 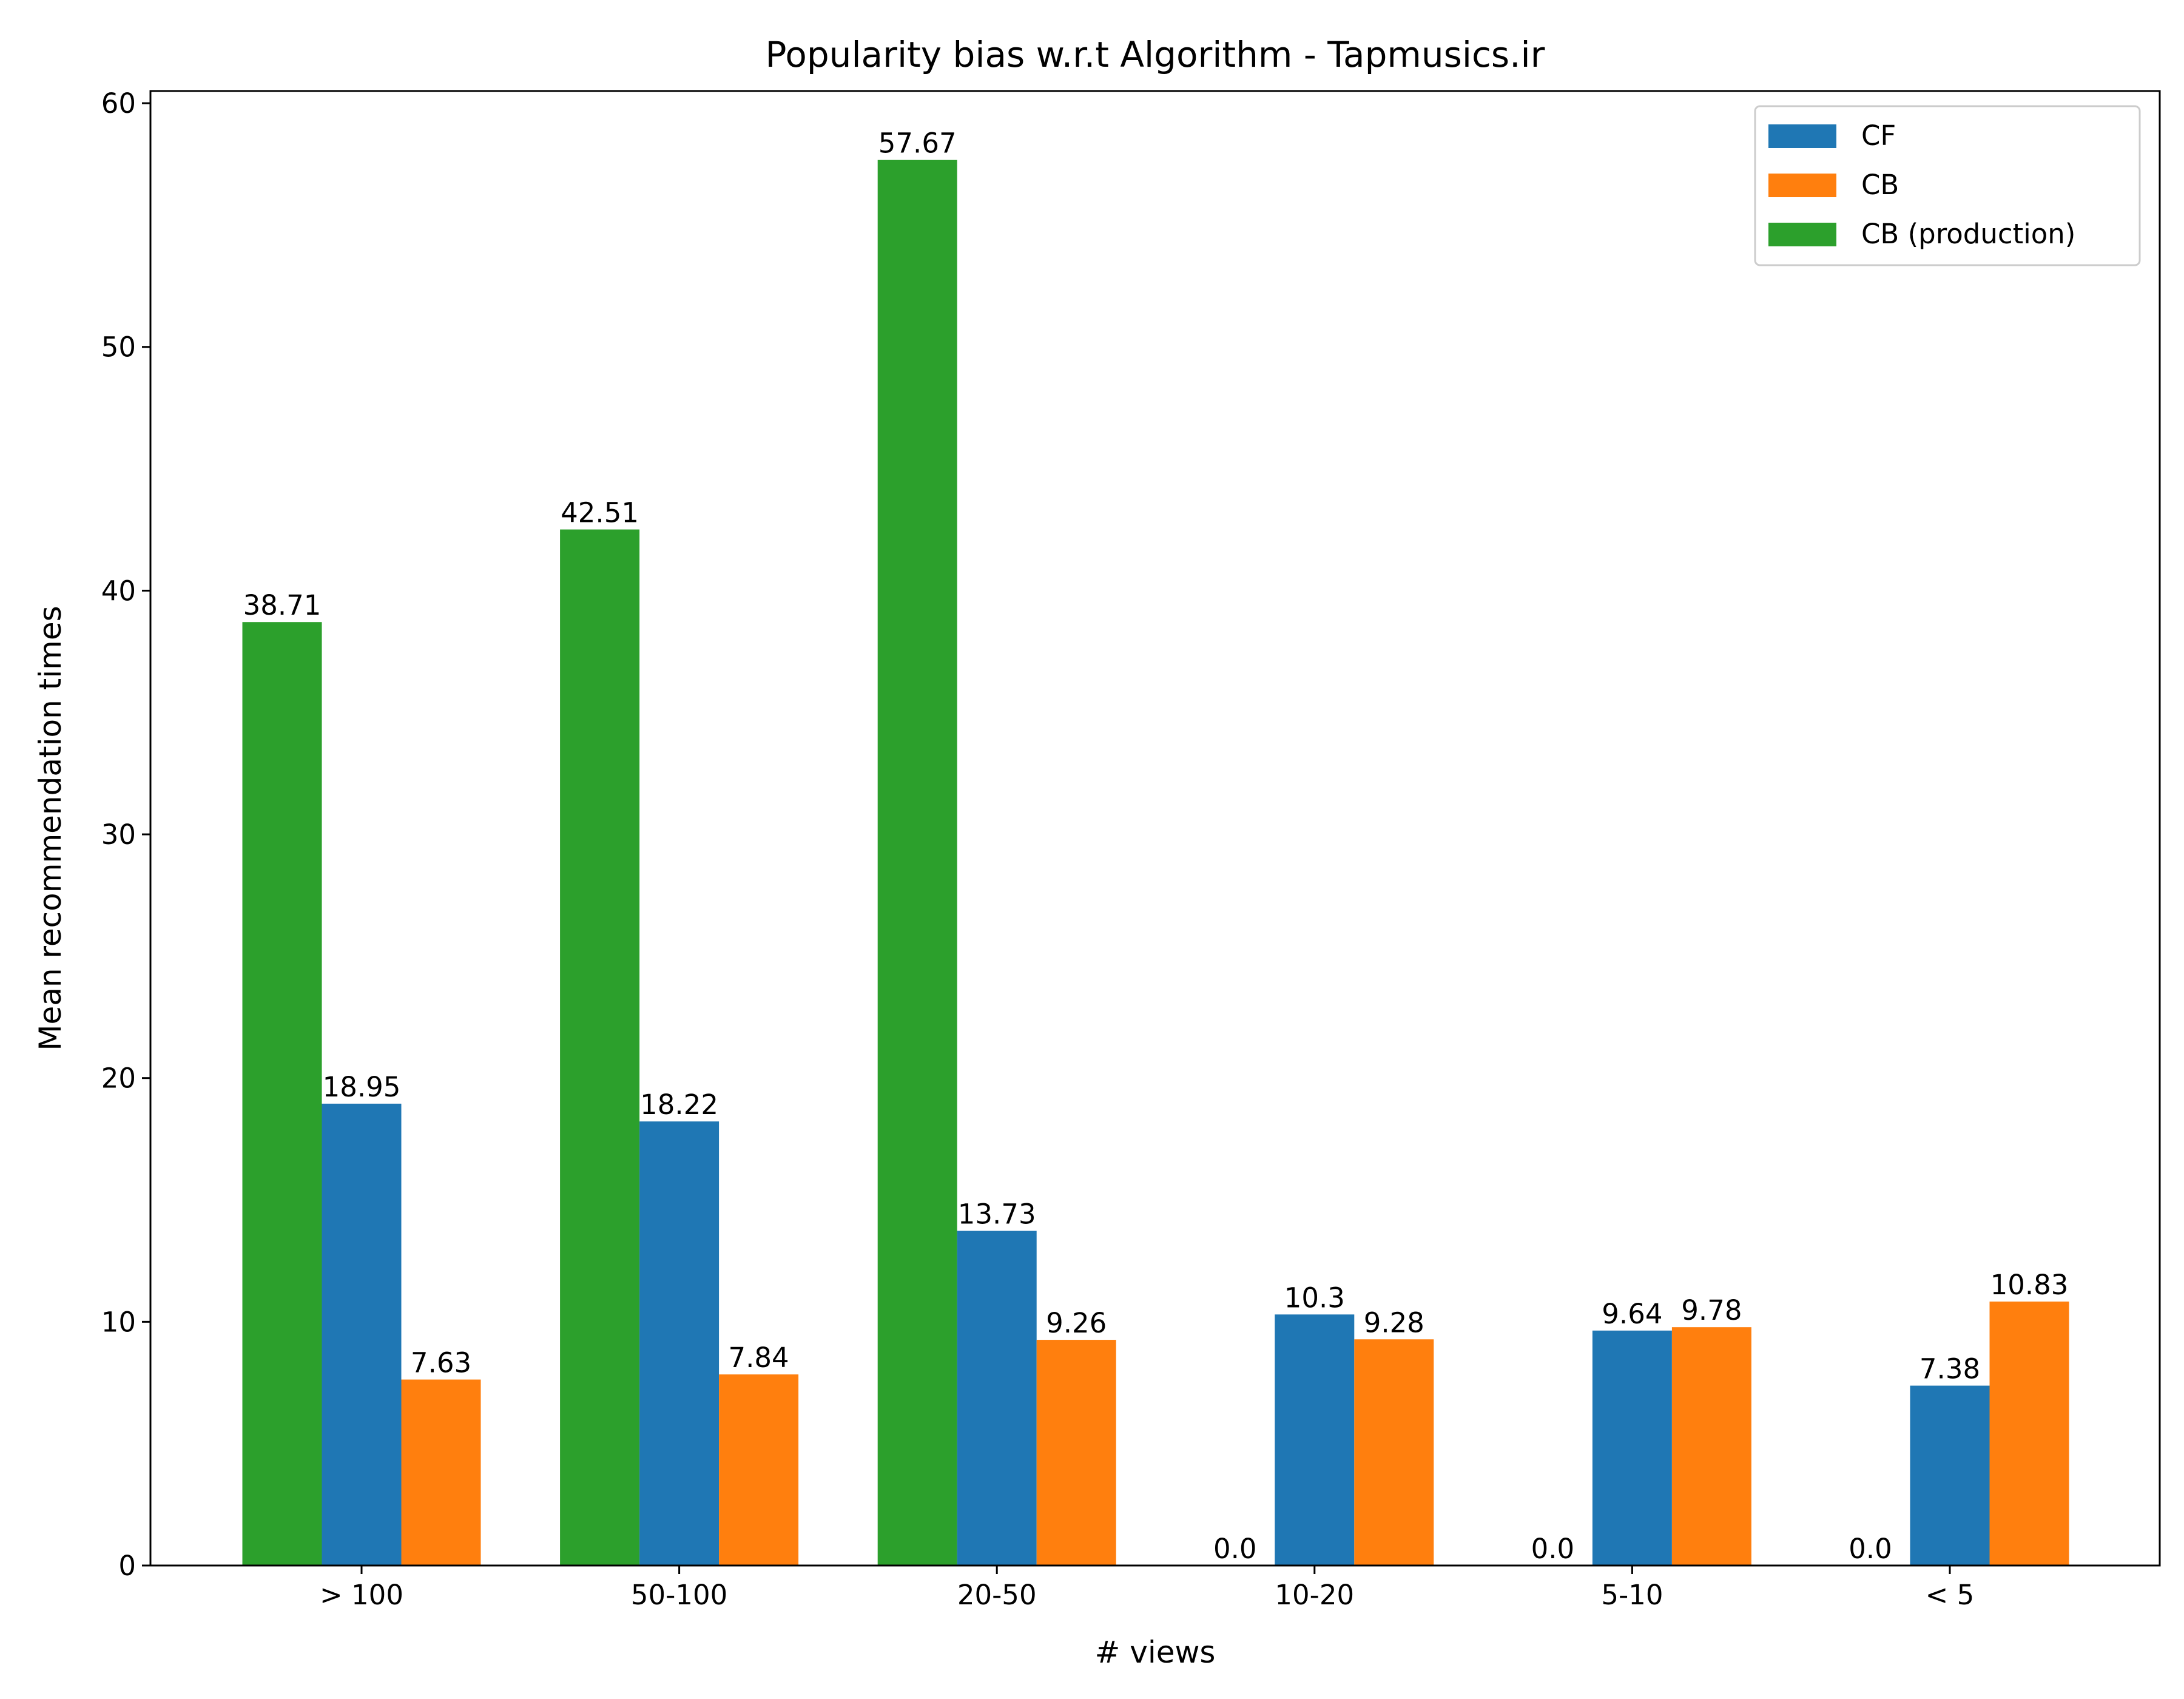 What do you see at coordinates (2029, 1285) in the screenshot?
I see `data-label-cb-5: 10.83` at bounding box center [2029, 1285].